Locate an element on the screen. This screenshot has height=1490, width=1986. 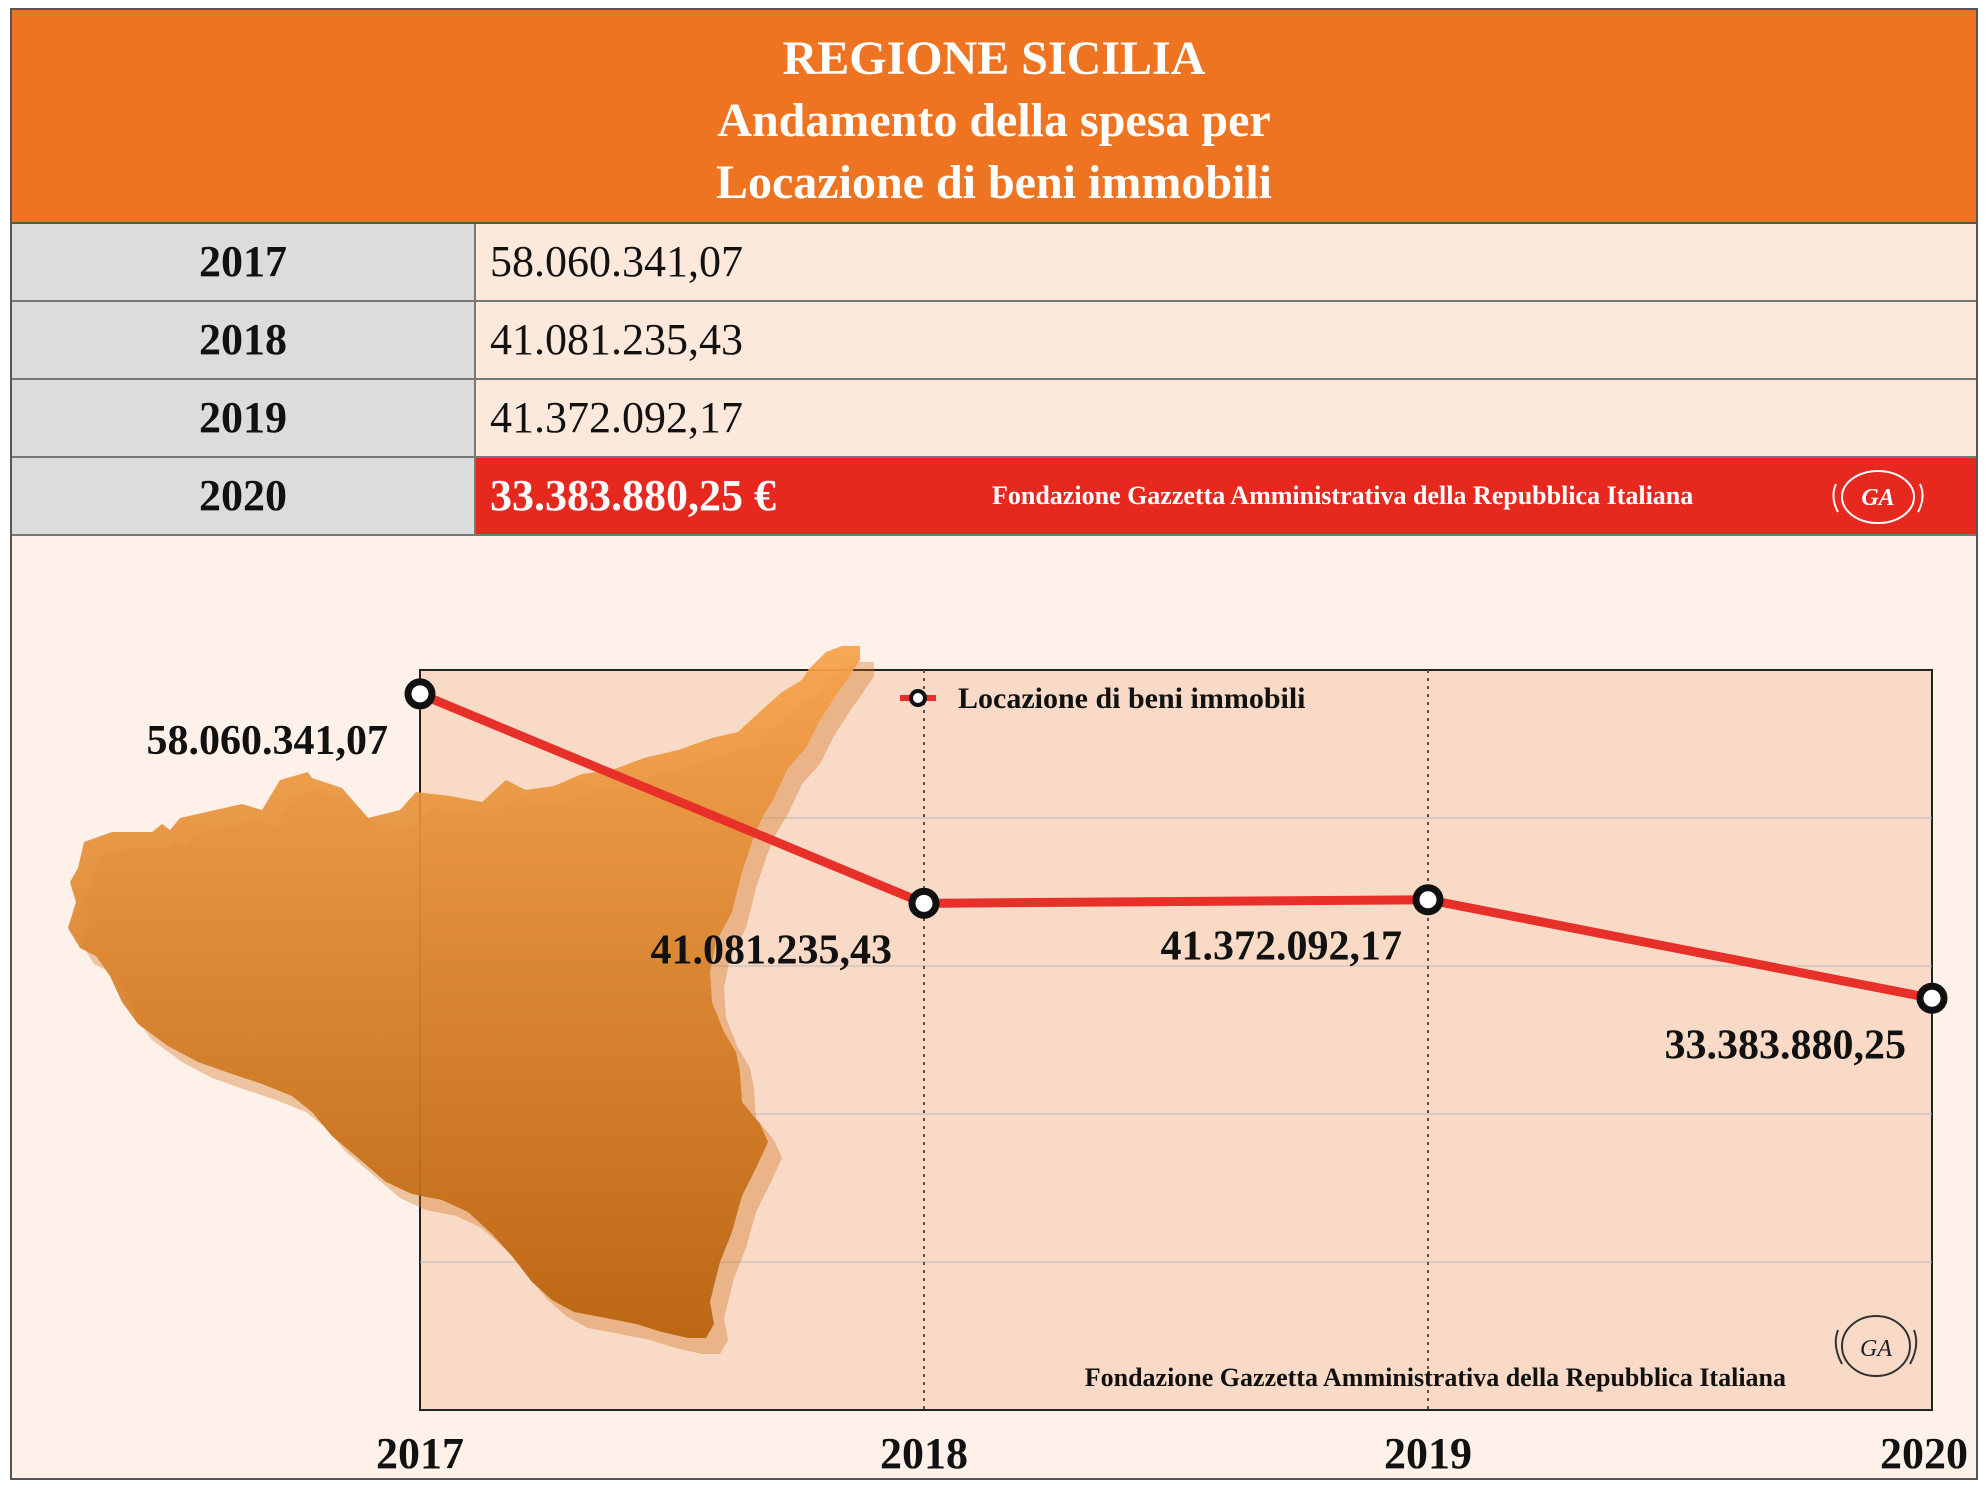
table-year: 2018 is located at coordinates (244, 340).